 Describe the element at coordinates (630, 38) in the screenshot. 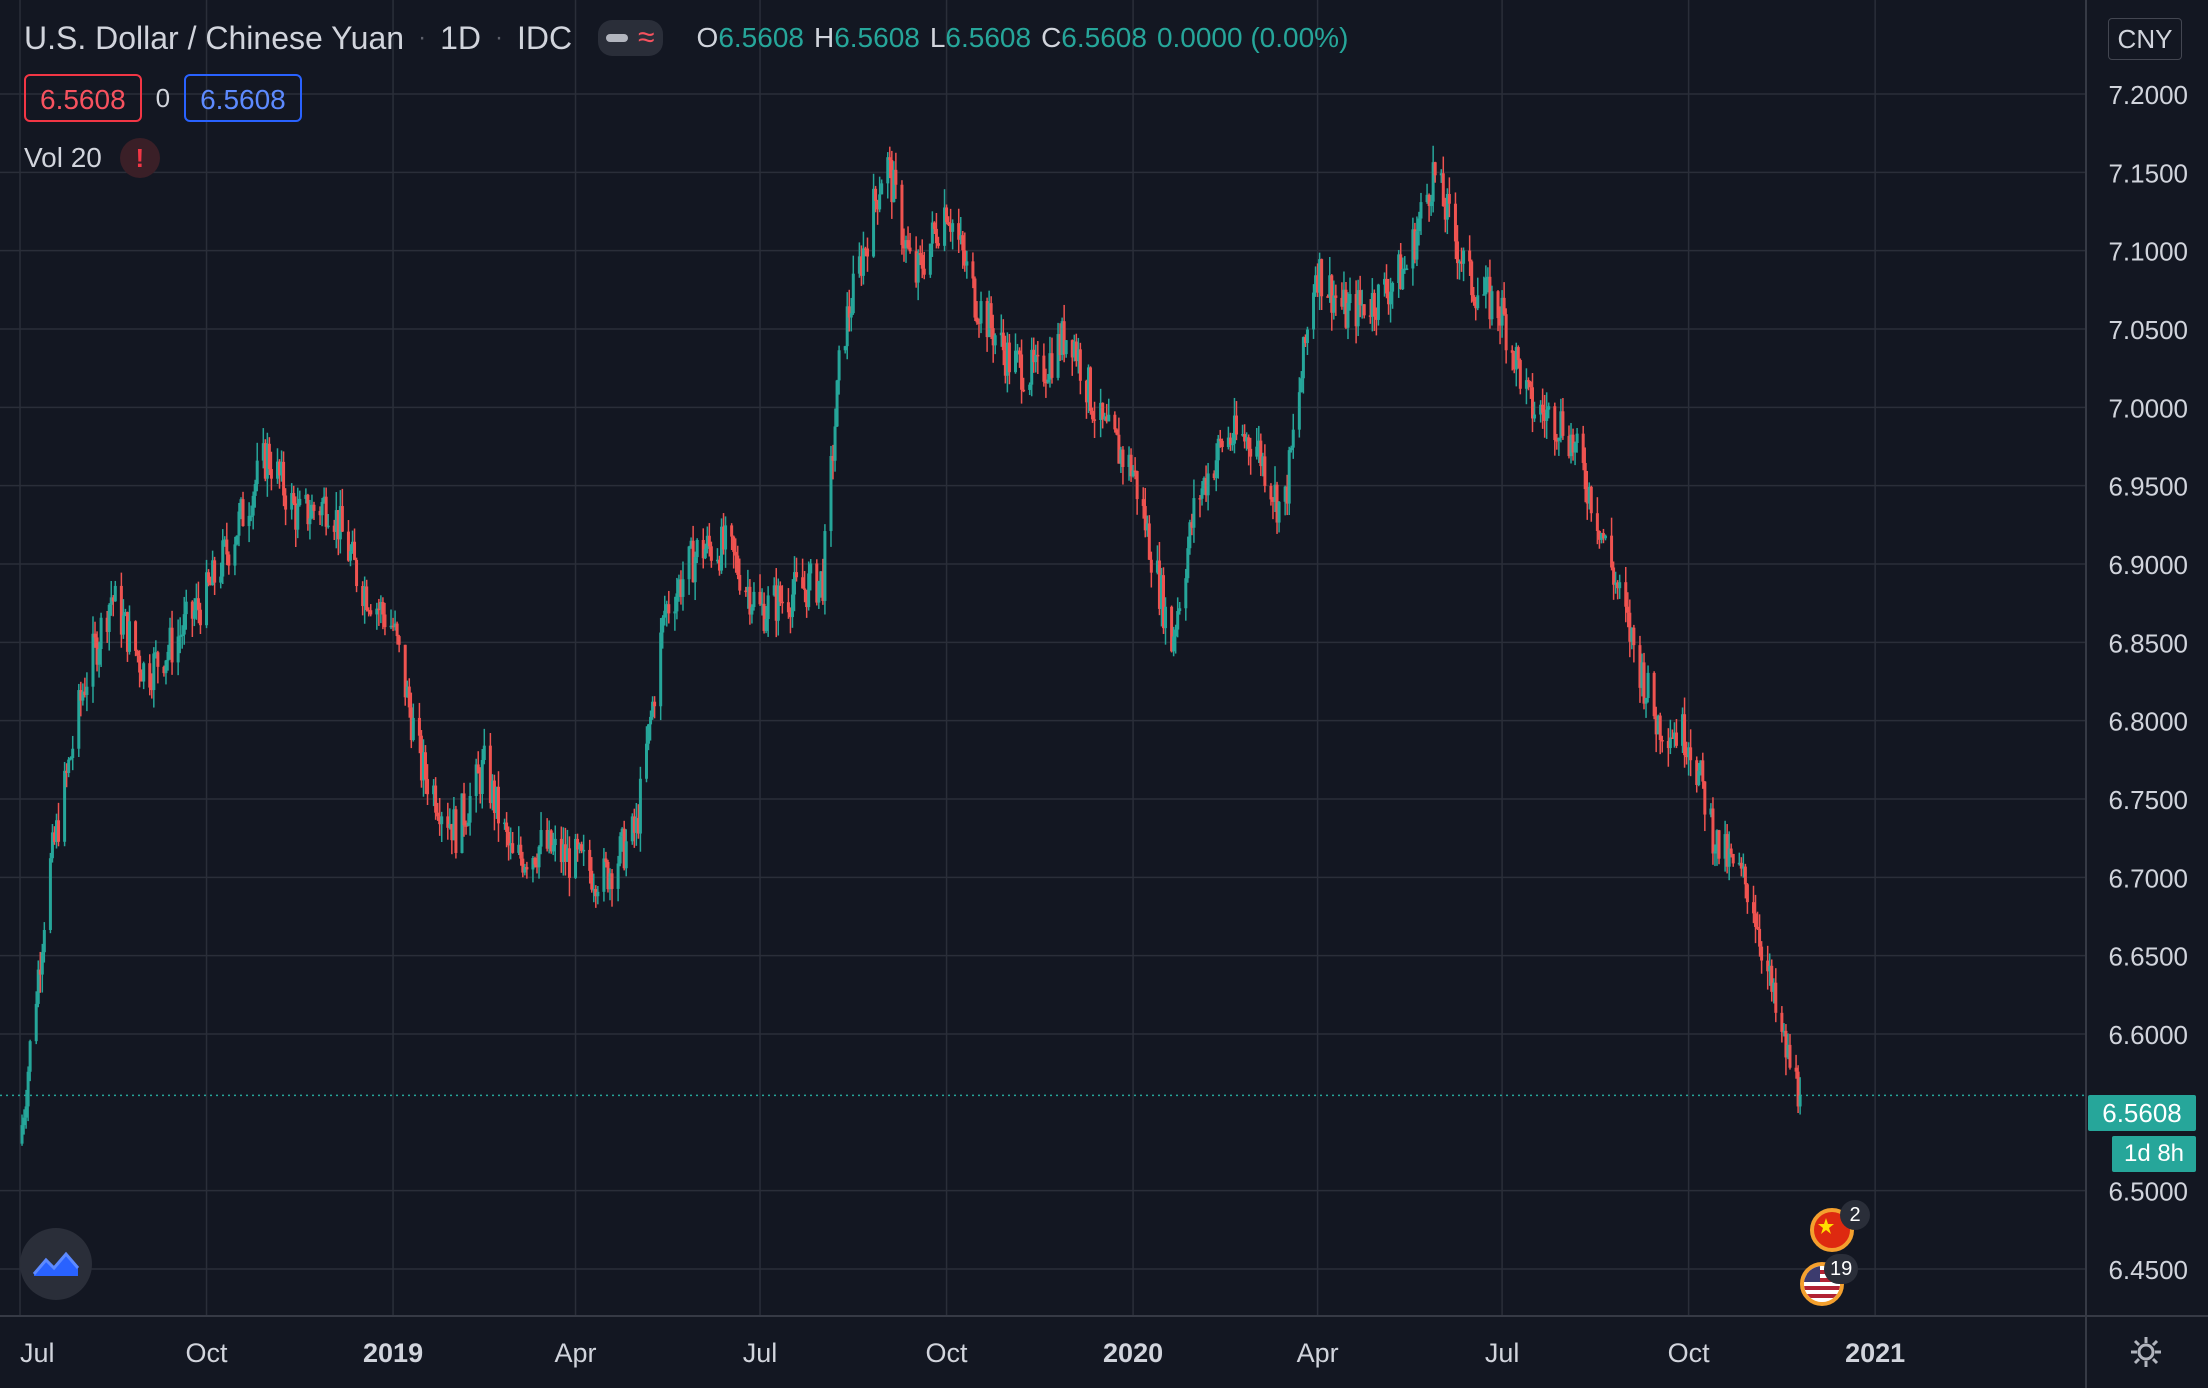

I see `legend-toggle-group: ≈` at that location.